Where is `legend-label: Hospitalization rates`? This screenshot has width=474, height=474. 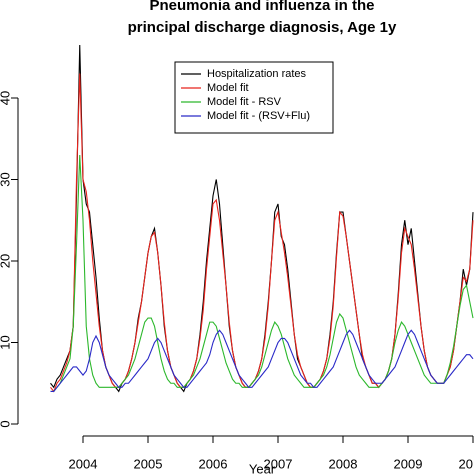 legend-label: Hospitalization rates is located at coordinates (257, 74).